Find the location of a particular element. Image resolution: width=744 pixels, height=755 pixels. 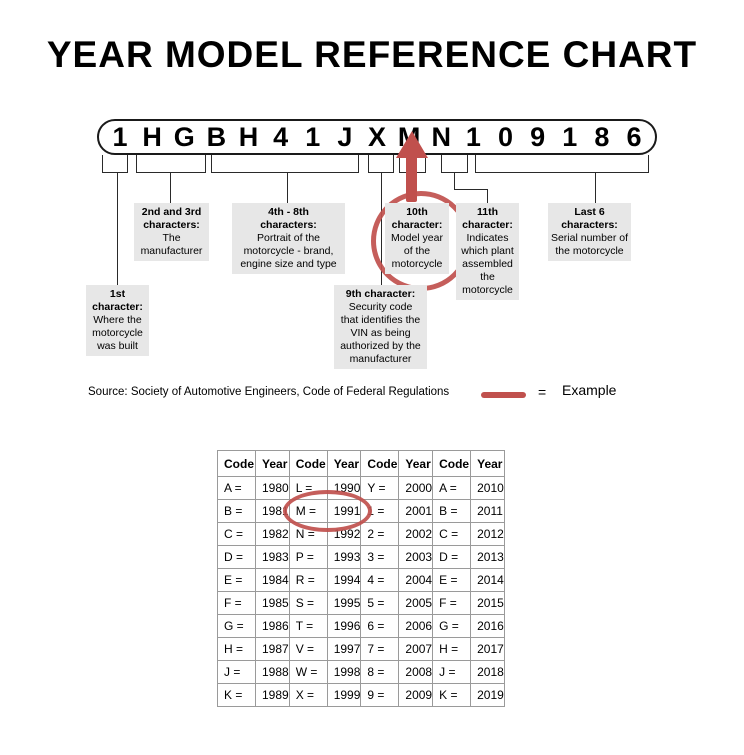

callout-header: 2nd and 3rd characters: is located at coordinates (171, 218).